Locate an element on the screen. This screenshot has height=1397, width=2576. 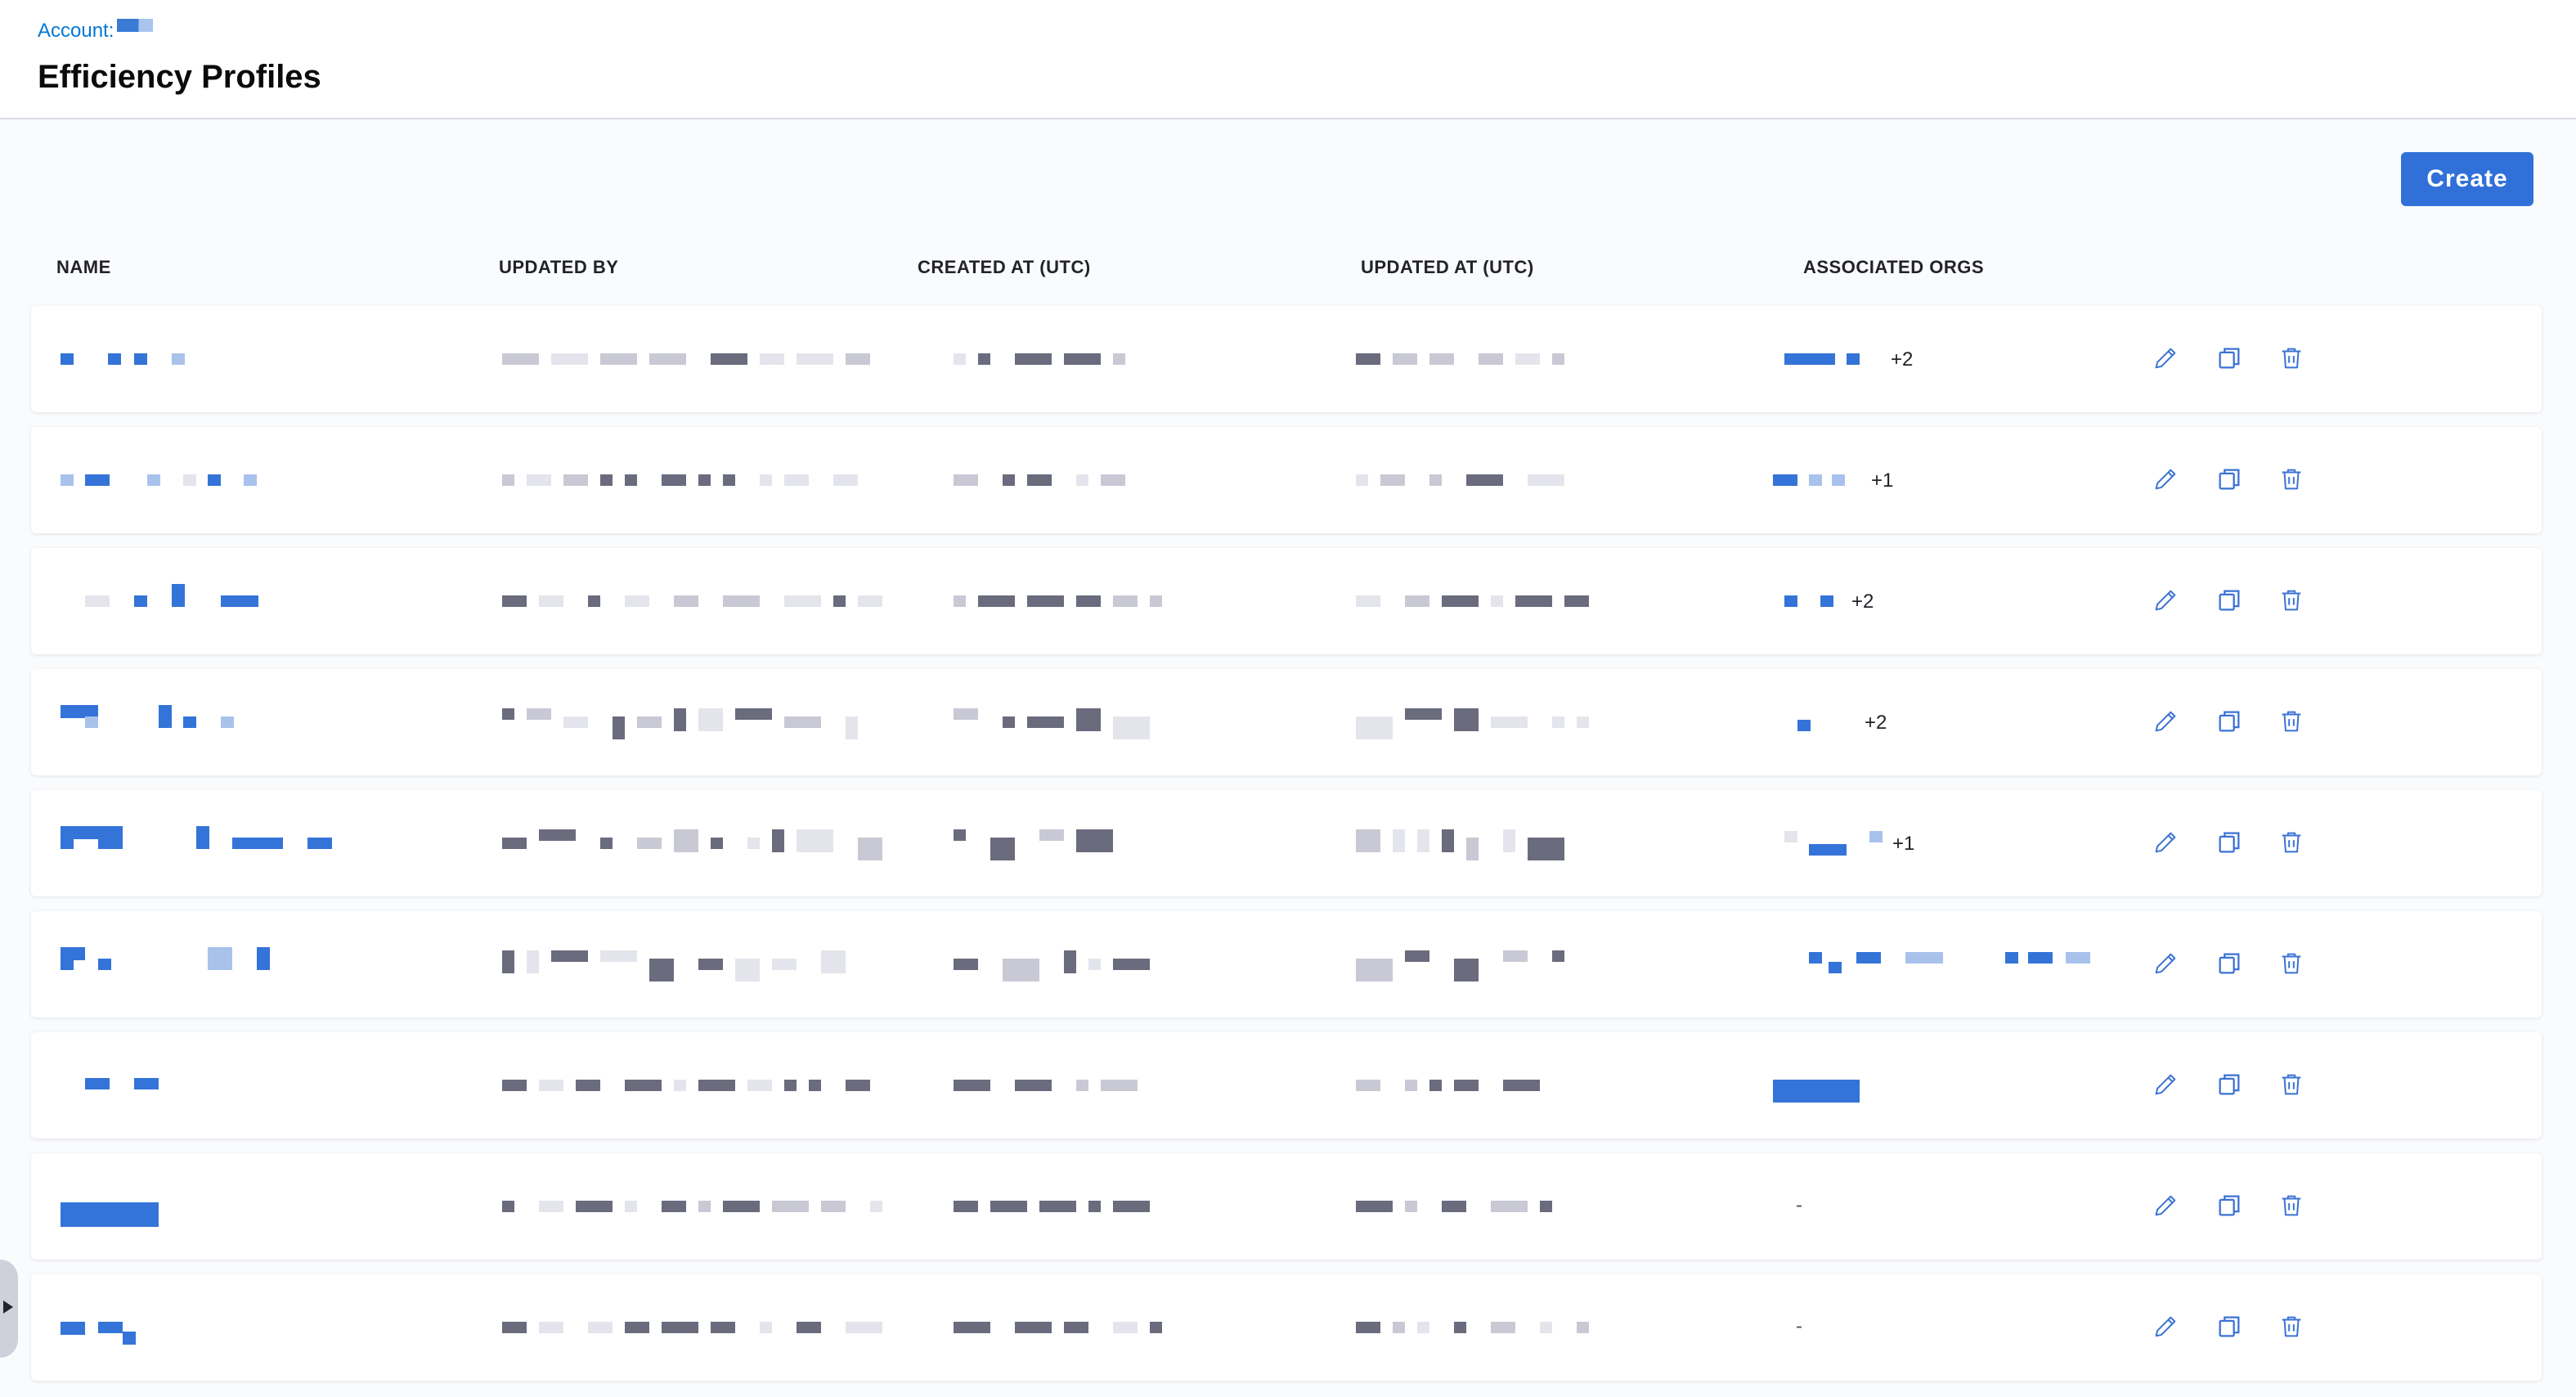
redacted-org-block is located at coordinates (1815, 958).